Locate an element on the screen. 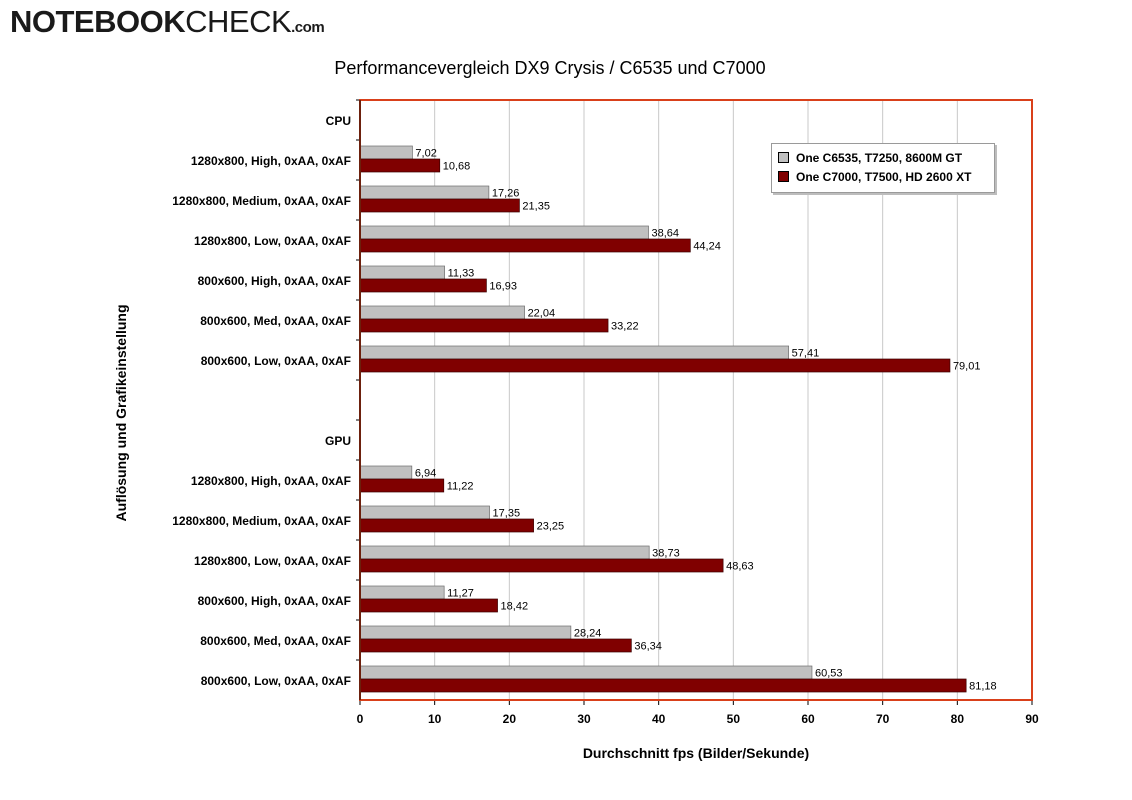 This screenshot has width=1132, height=800. category-label-11: 1280x800, Low, 0xAA, 0xAF is located at coordinates (272, 561).